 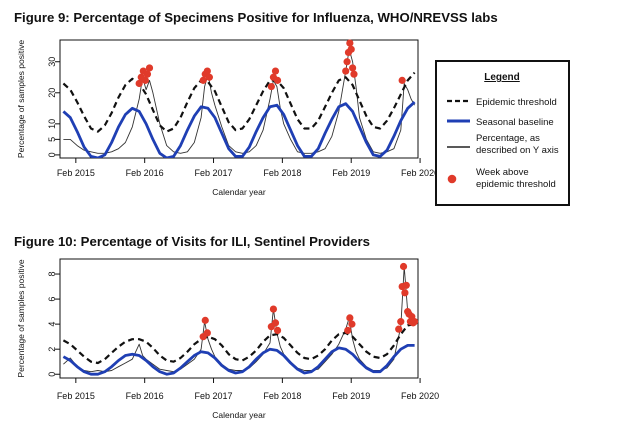 I want to click on legend-observed-label-2: described on Y axis, so click(x=517, y=150).